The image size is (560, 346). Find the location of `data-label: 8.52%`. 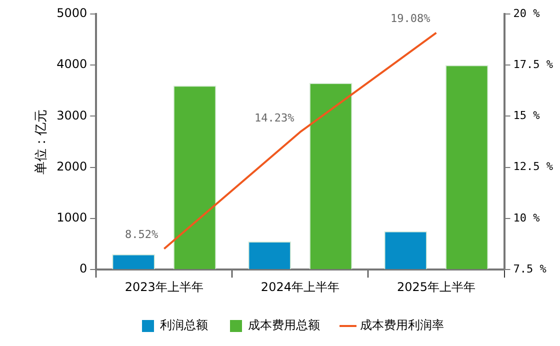

data-label: 8.52% is located at coordinates (142, 235).